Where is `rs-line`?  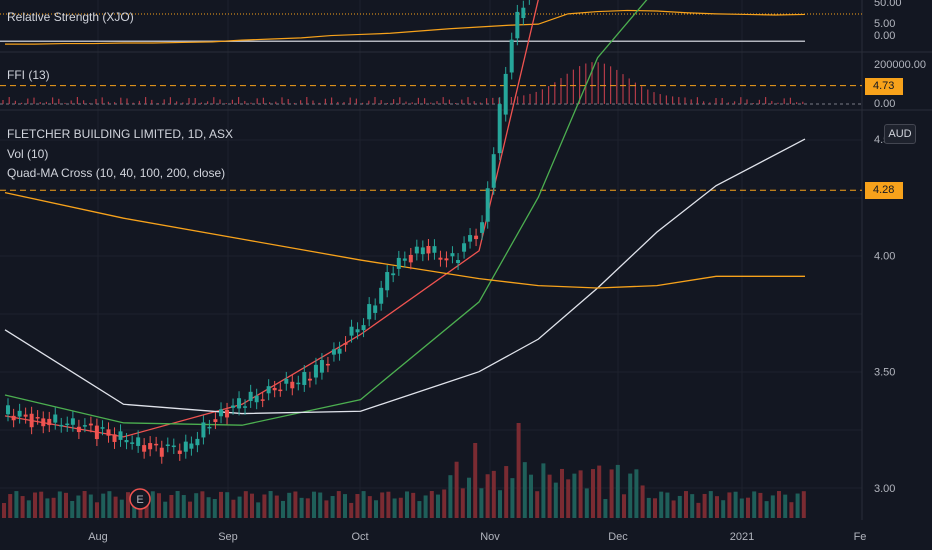
rs-line is located at coordinates (405, 27).